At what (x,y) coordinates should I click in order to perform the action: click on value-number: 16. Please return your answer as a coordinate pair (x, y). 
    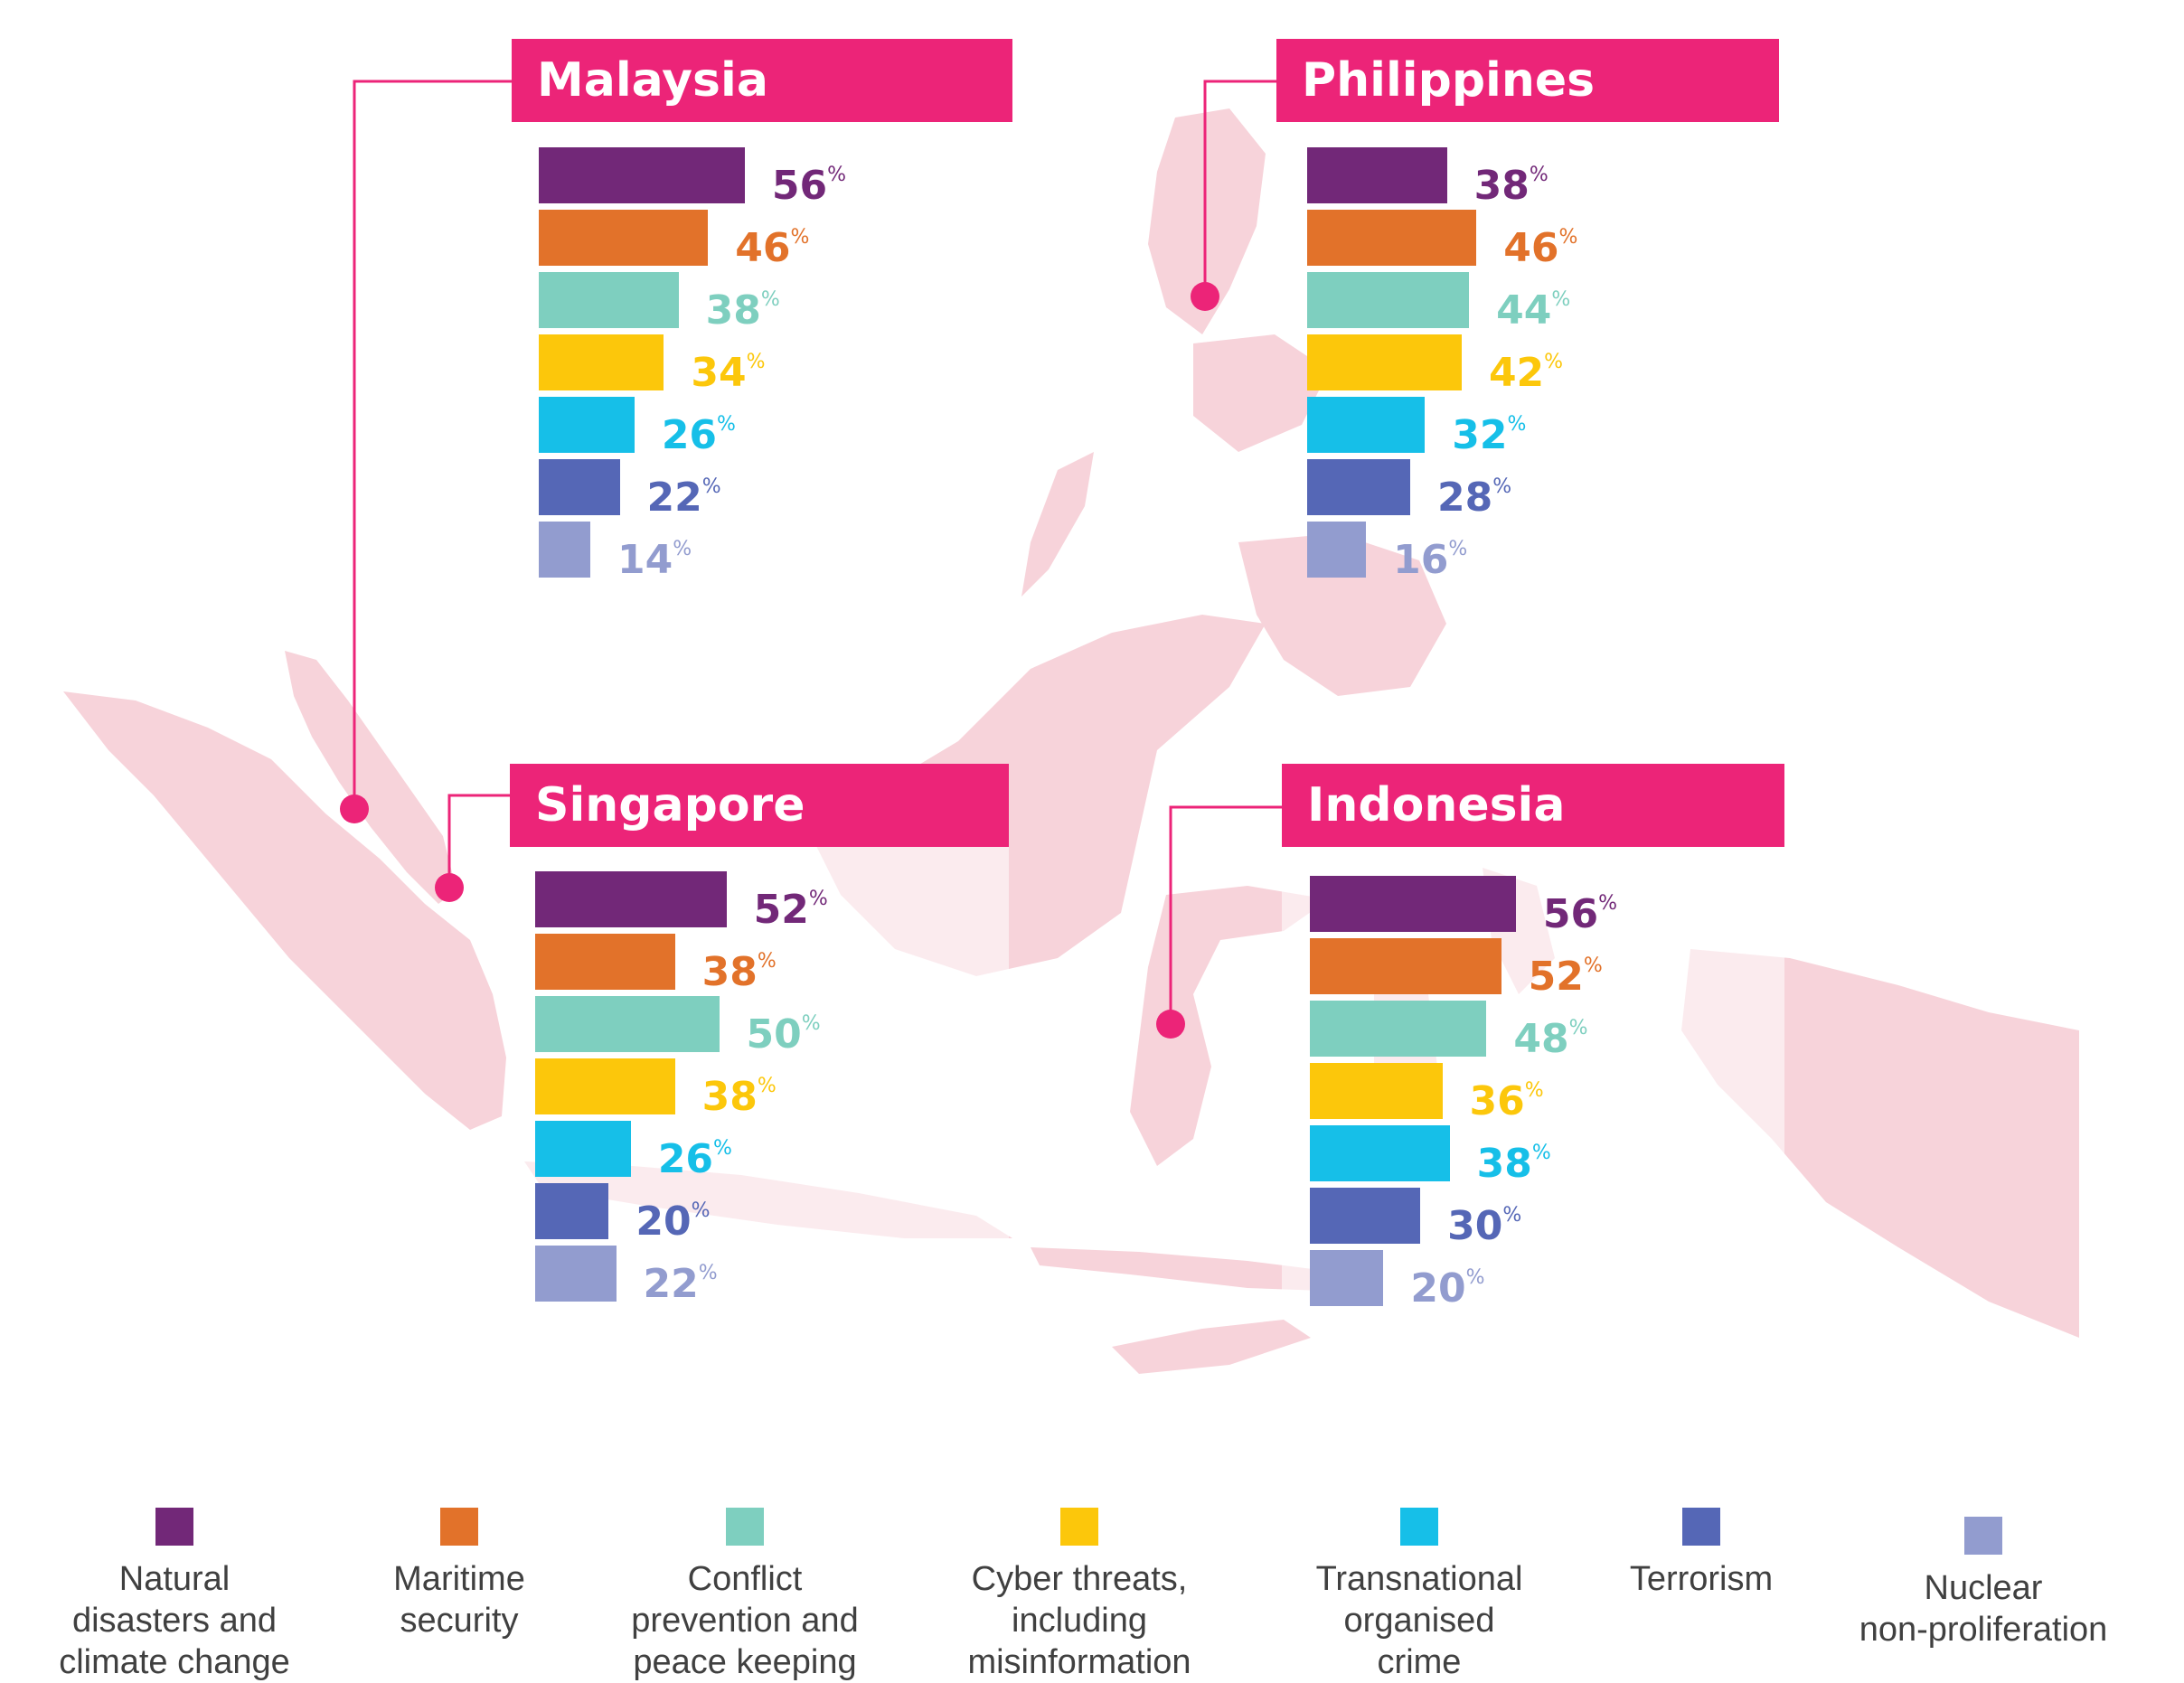
    Looking at the image, I should click on (1421, 560).